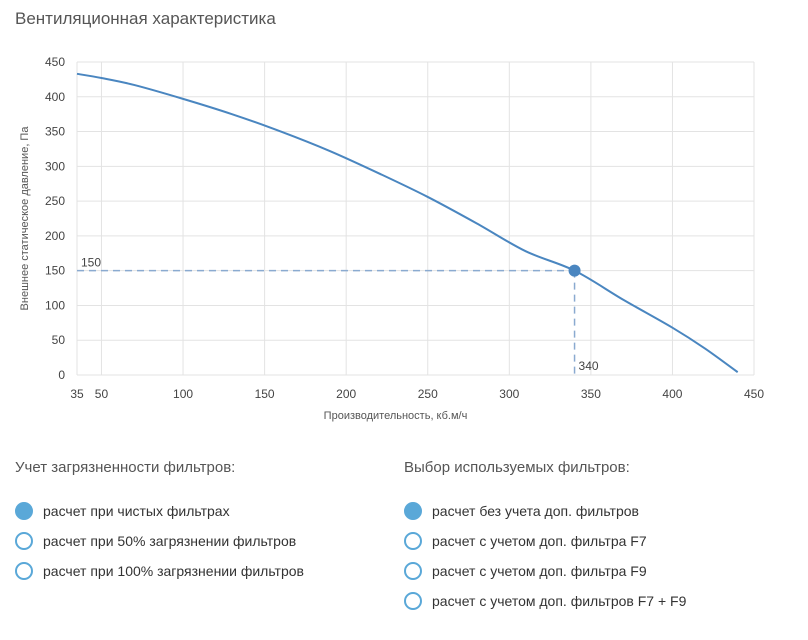 This screenshot has height=640, width=808. What do you see at coordinates (396, 416) in the screenshot?
I see `x-axis-title: Производительность, кб.м/ч` at bounding box center [396, 416].